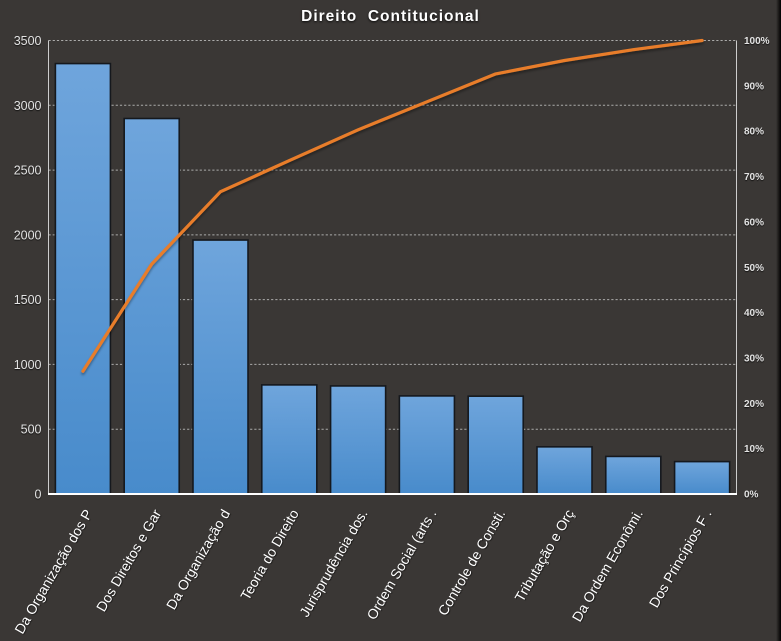  What do you see at coordinates (754, 222) in the screenshot?
I see `percent-axis-tick-label: 60%` at bounding box center [754, 222].